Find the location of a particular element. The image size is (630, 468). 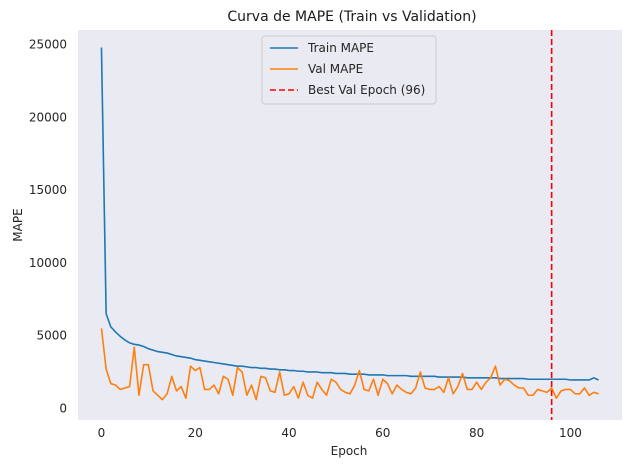

y-tick-label: 10000 is located at coordinates (48, 263).